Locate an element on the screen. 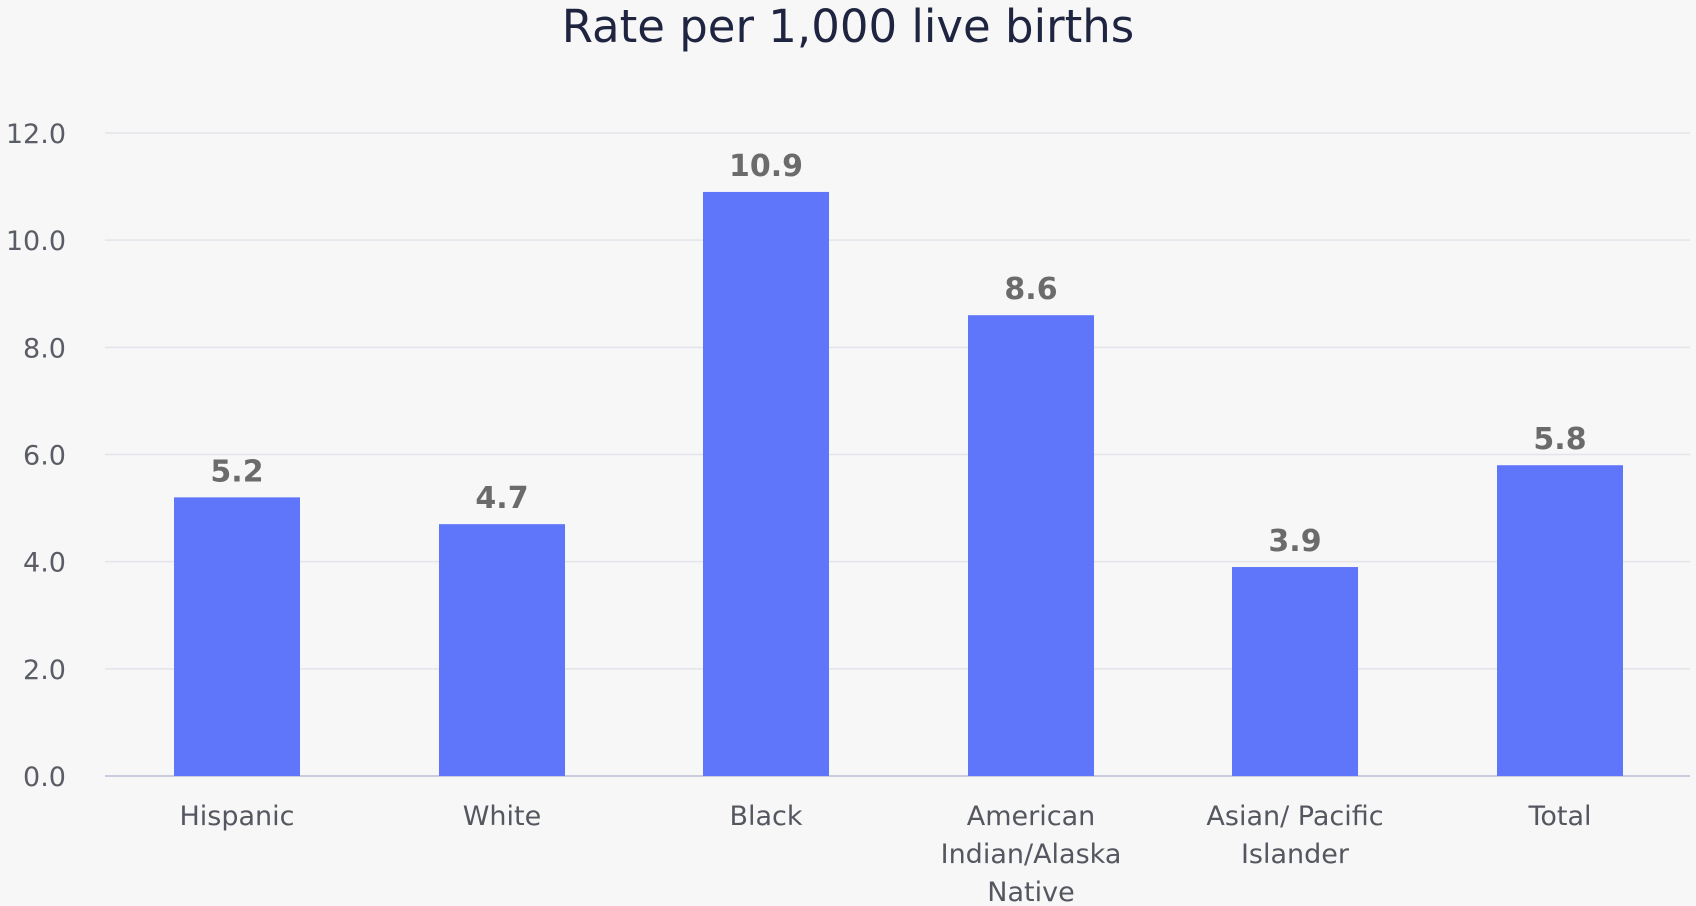 This screenshot has width=1696, height=906. y-axis: 0.0 2.0 4.0 6.0 8.0 10.0 12.0 is located at coordinates (36, 456).